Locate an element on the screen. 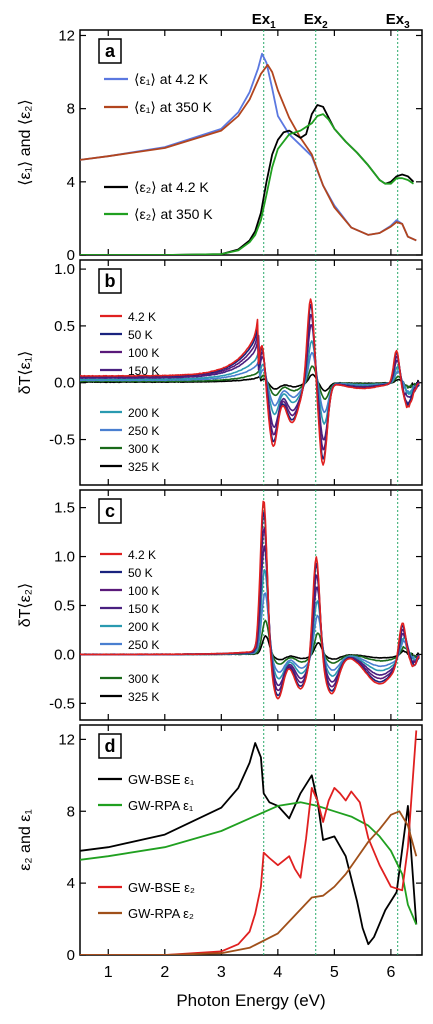 The width and height of the screenshot is (433, 1024). y-axis-label: δT⟨ε₁⟩ is located at coordinates (25, 373).